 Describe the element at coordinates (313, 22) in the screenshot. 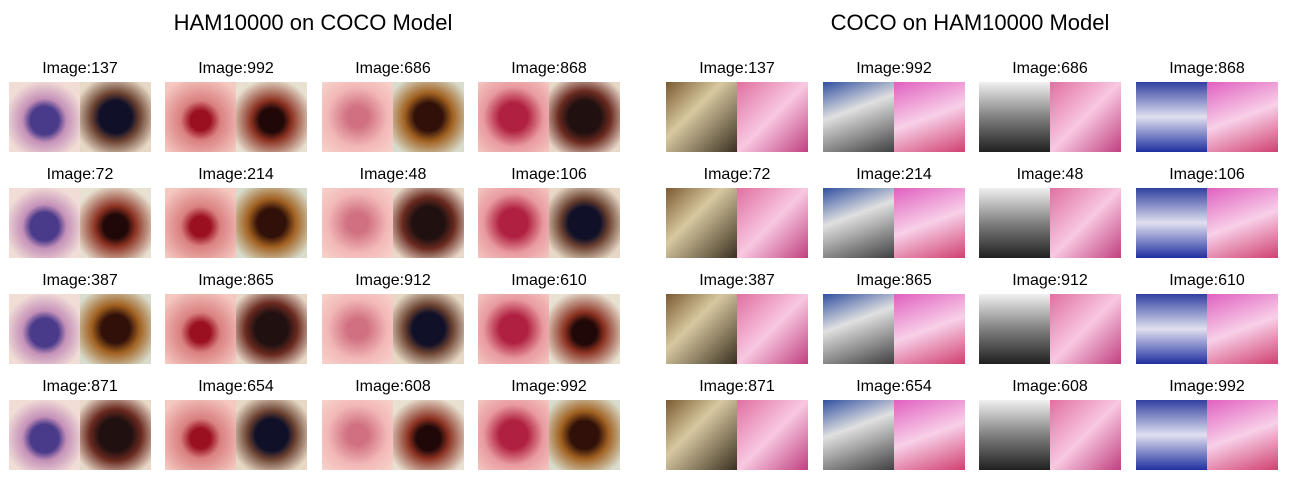

I see `left-panel-title: HAM10000 on COCO Model` at that location.